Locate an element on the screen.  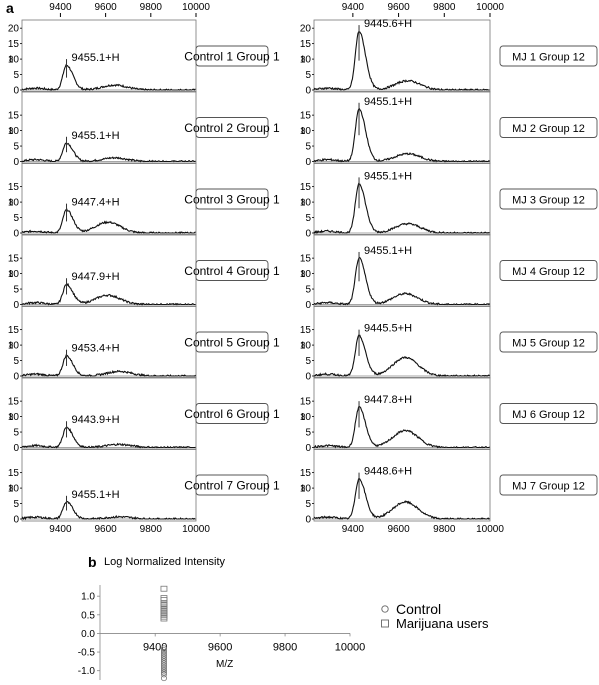
x-tick-label-bottom: 9600 is located at coordinates (398, 529).